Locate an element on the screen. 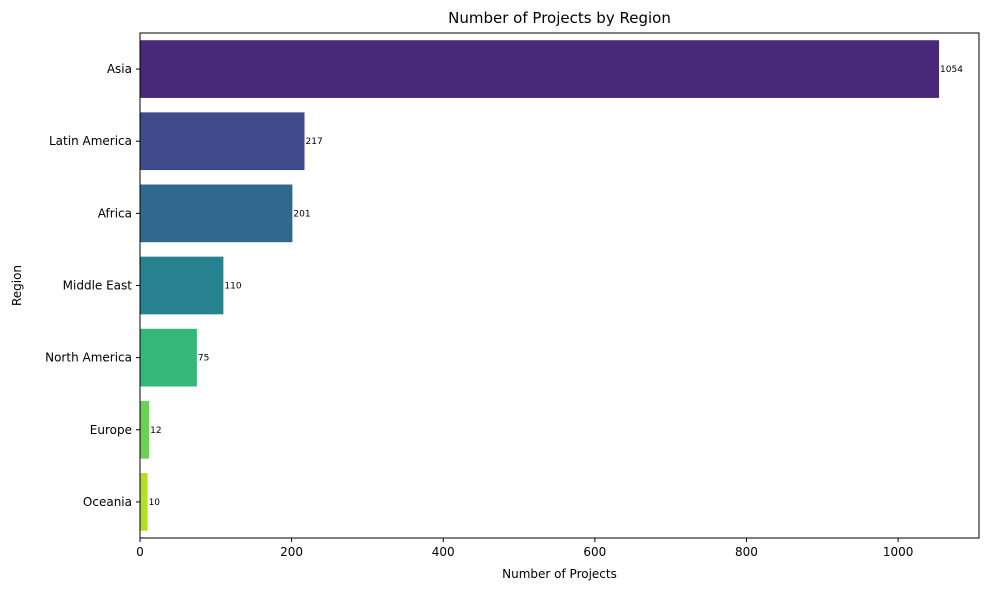 The image size is (989, 594). bar-value-label: 10 is located at coordinates (155, 503).